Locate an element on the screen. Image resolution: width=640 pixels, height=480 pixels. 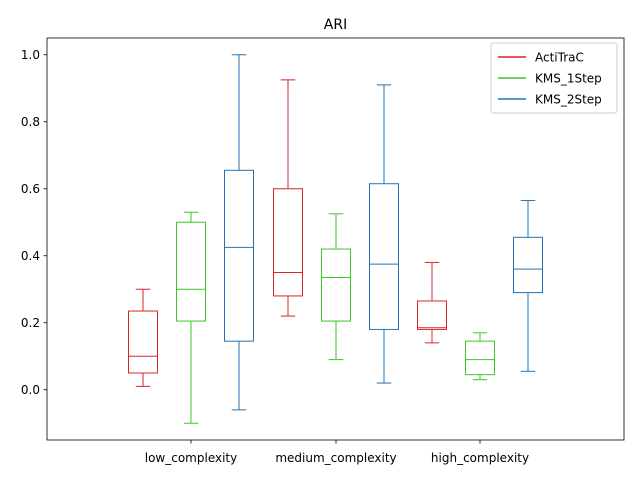
legend: ActiTraC KMS_1Step KMS_2Step is located at coordinates (554, 78).